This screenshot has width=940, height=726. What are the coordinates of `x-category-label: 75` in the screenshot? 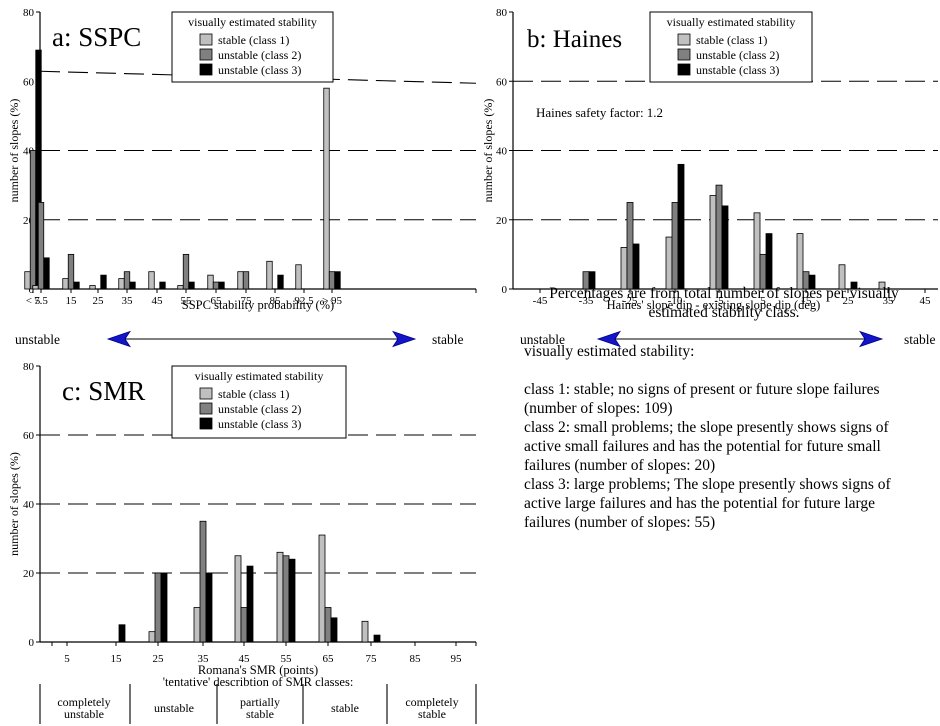 It's located at (372, 659).